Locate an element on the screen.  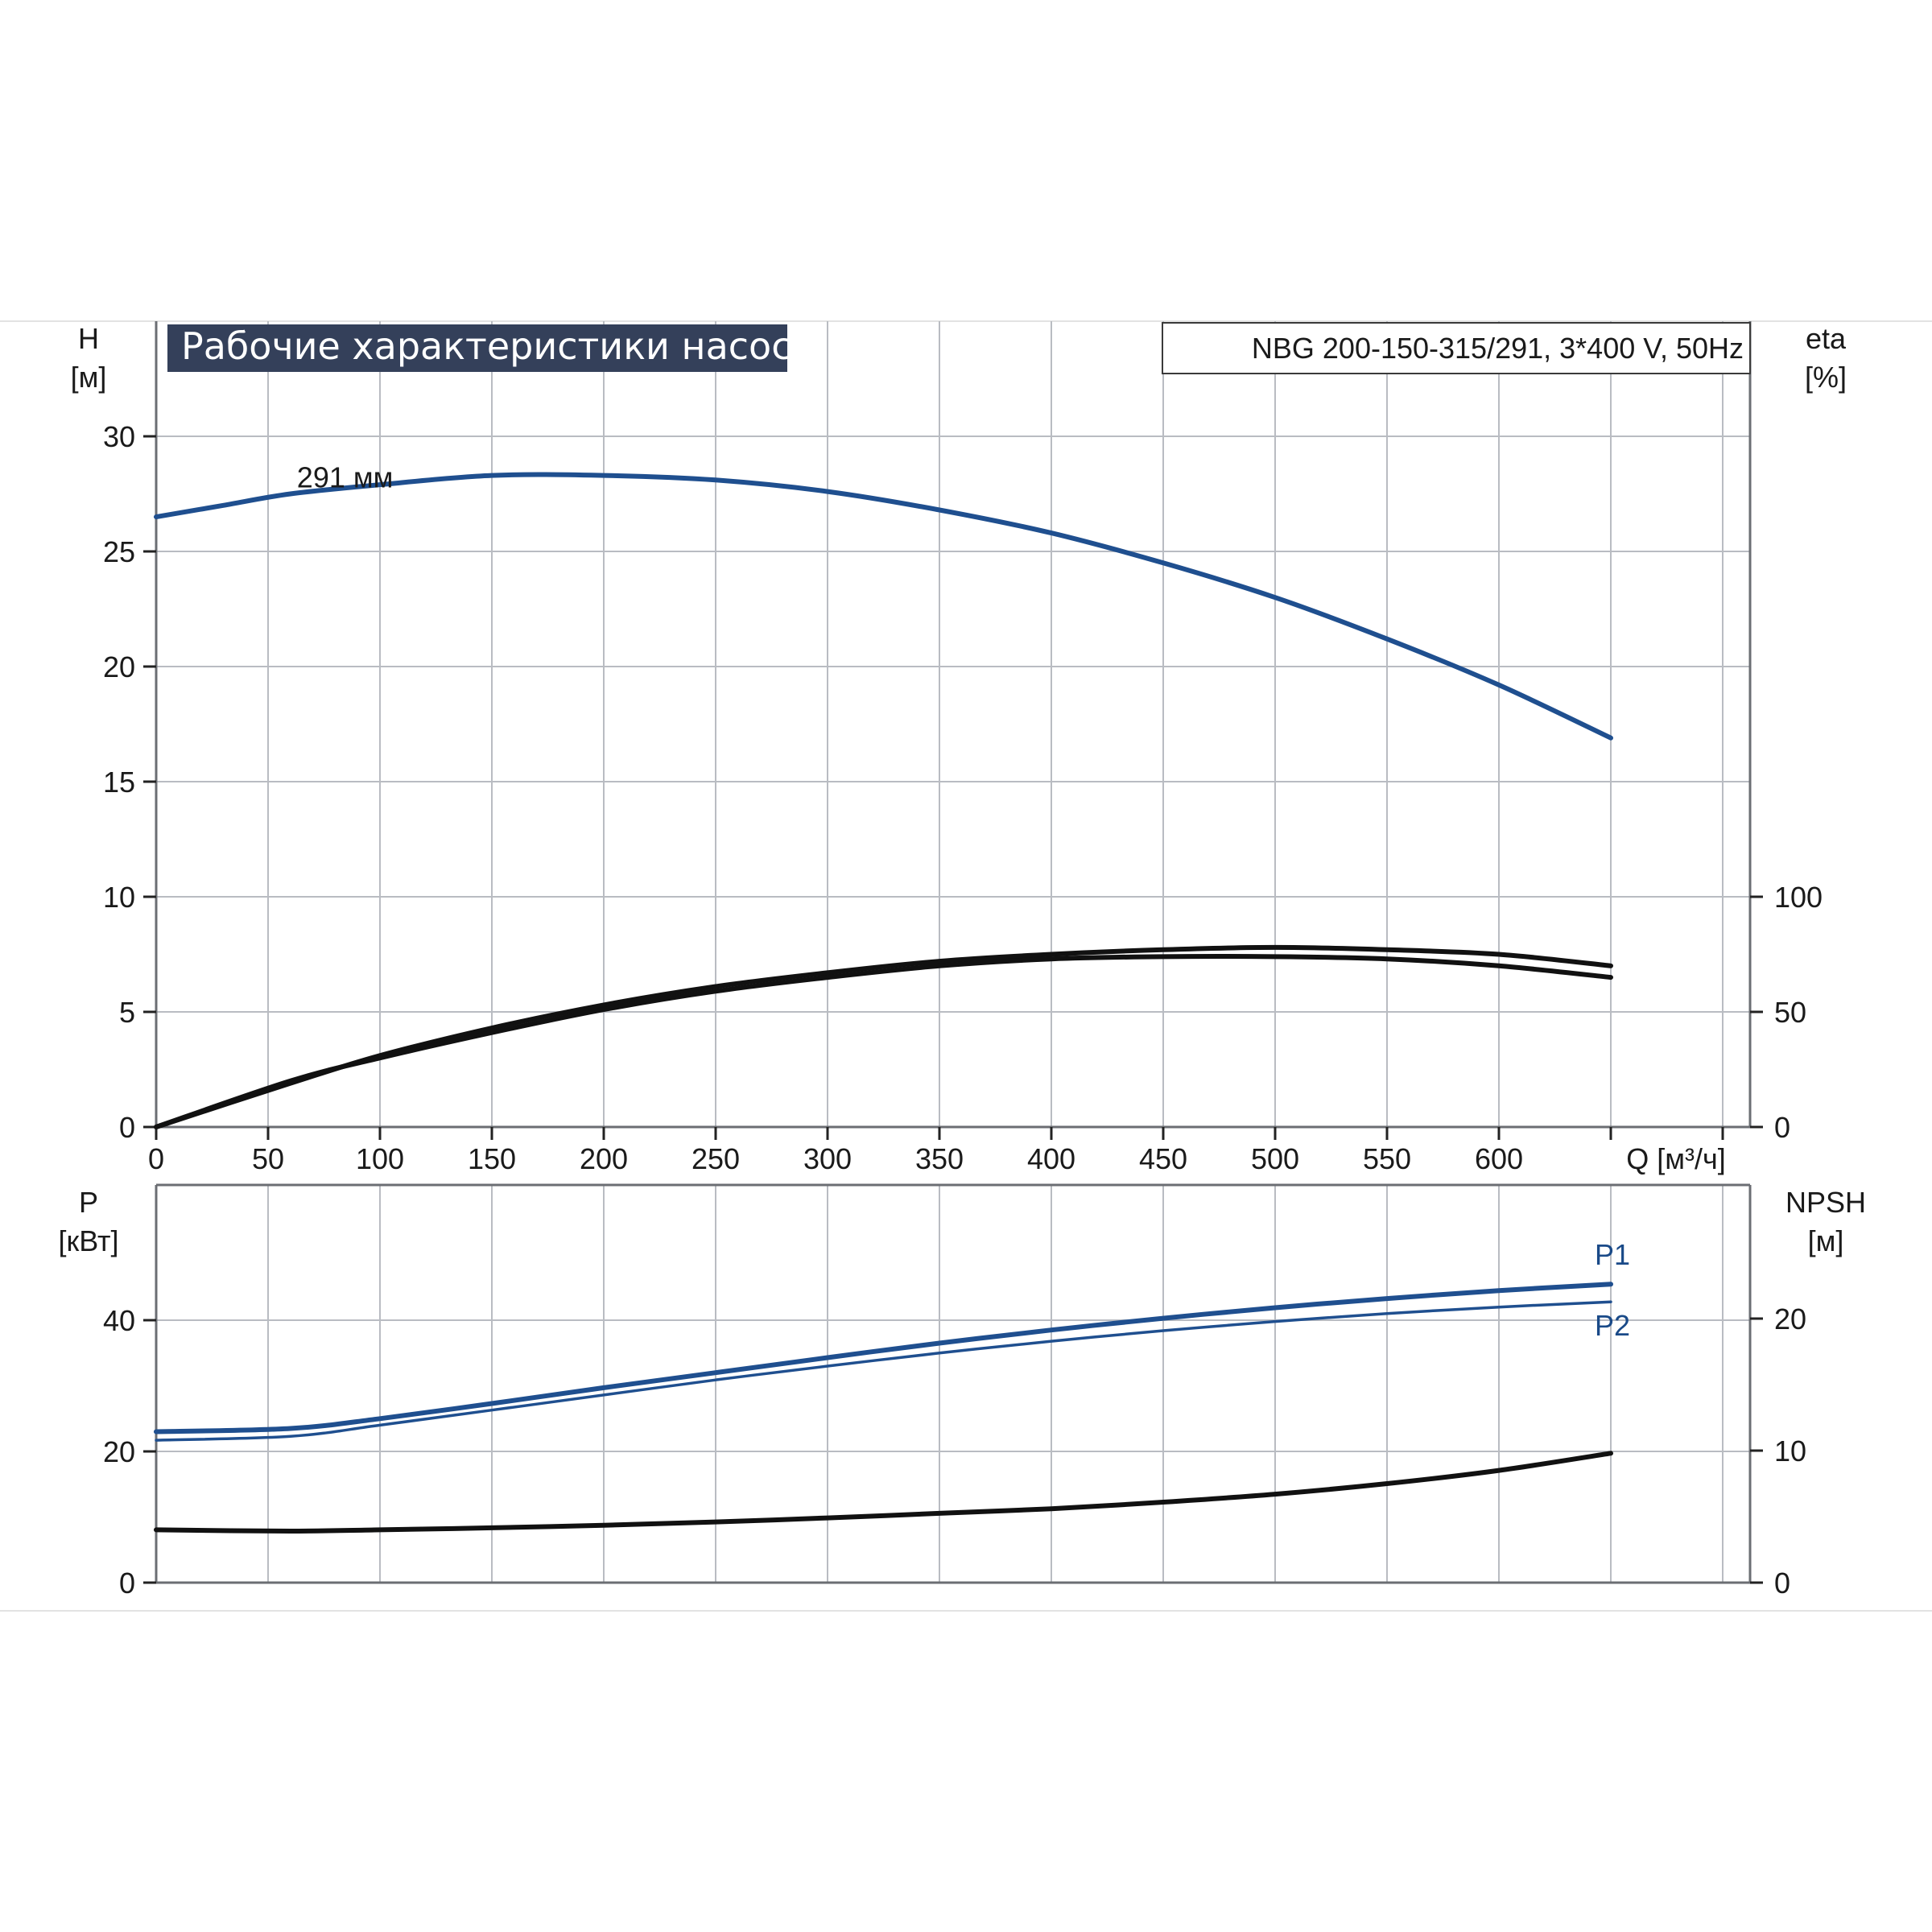
y-right-title: NPSH is located at coordinates (1825, 1202).